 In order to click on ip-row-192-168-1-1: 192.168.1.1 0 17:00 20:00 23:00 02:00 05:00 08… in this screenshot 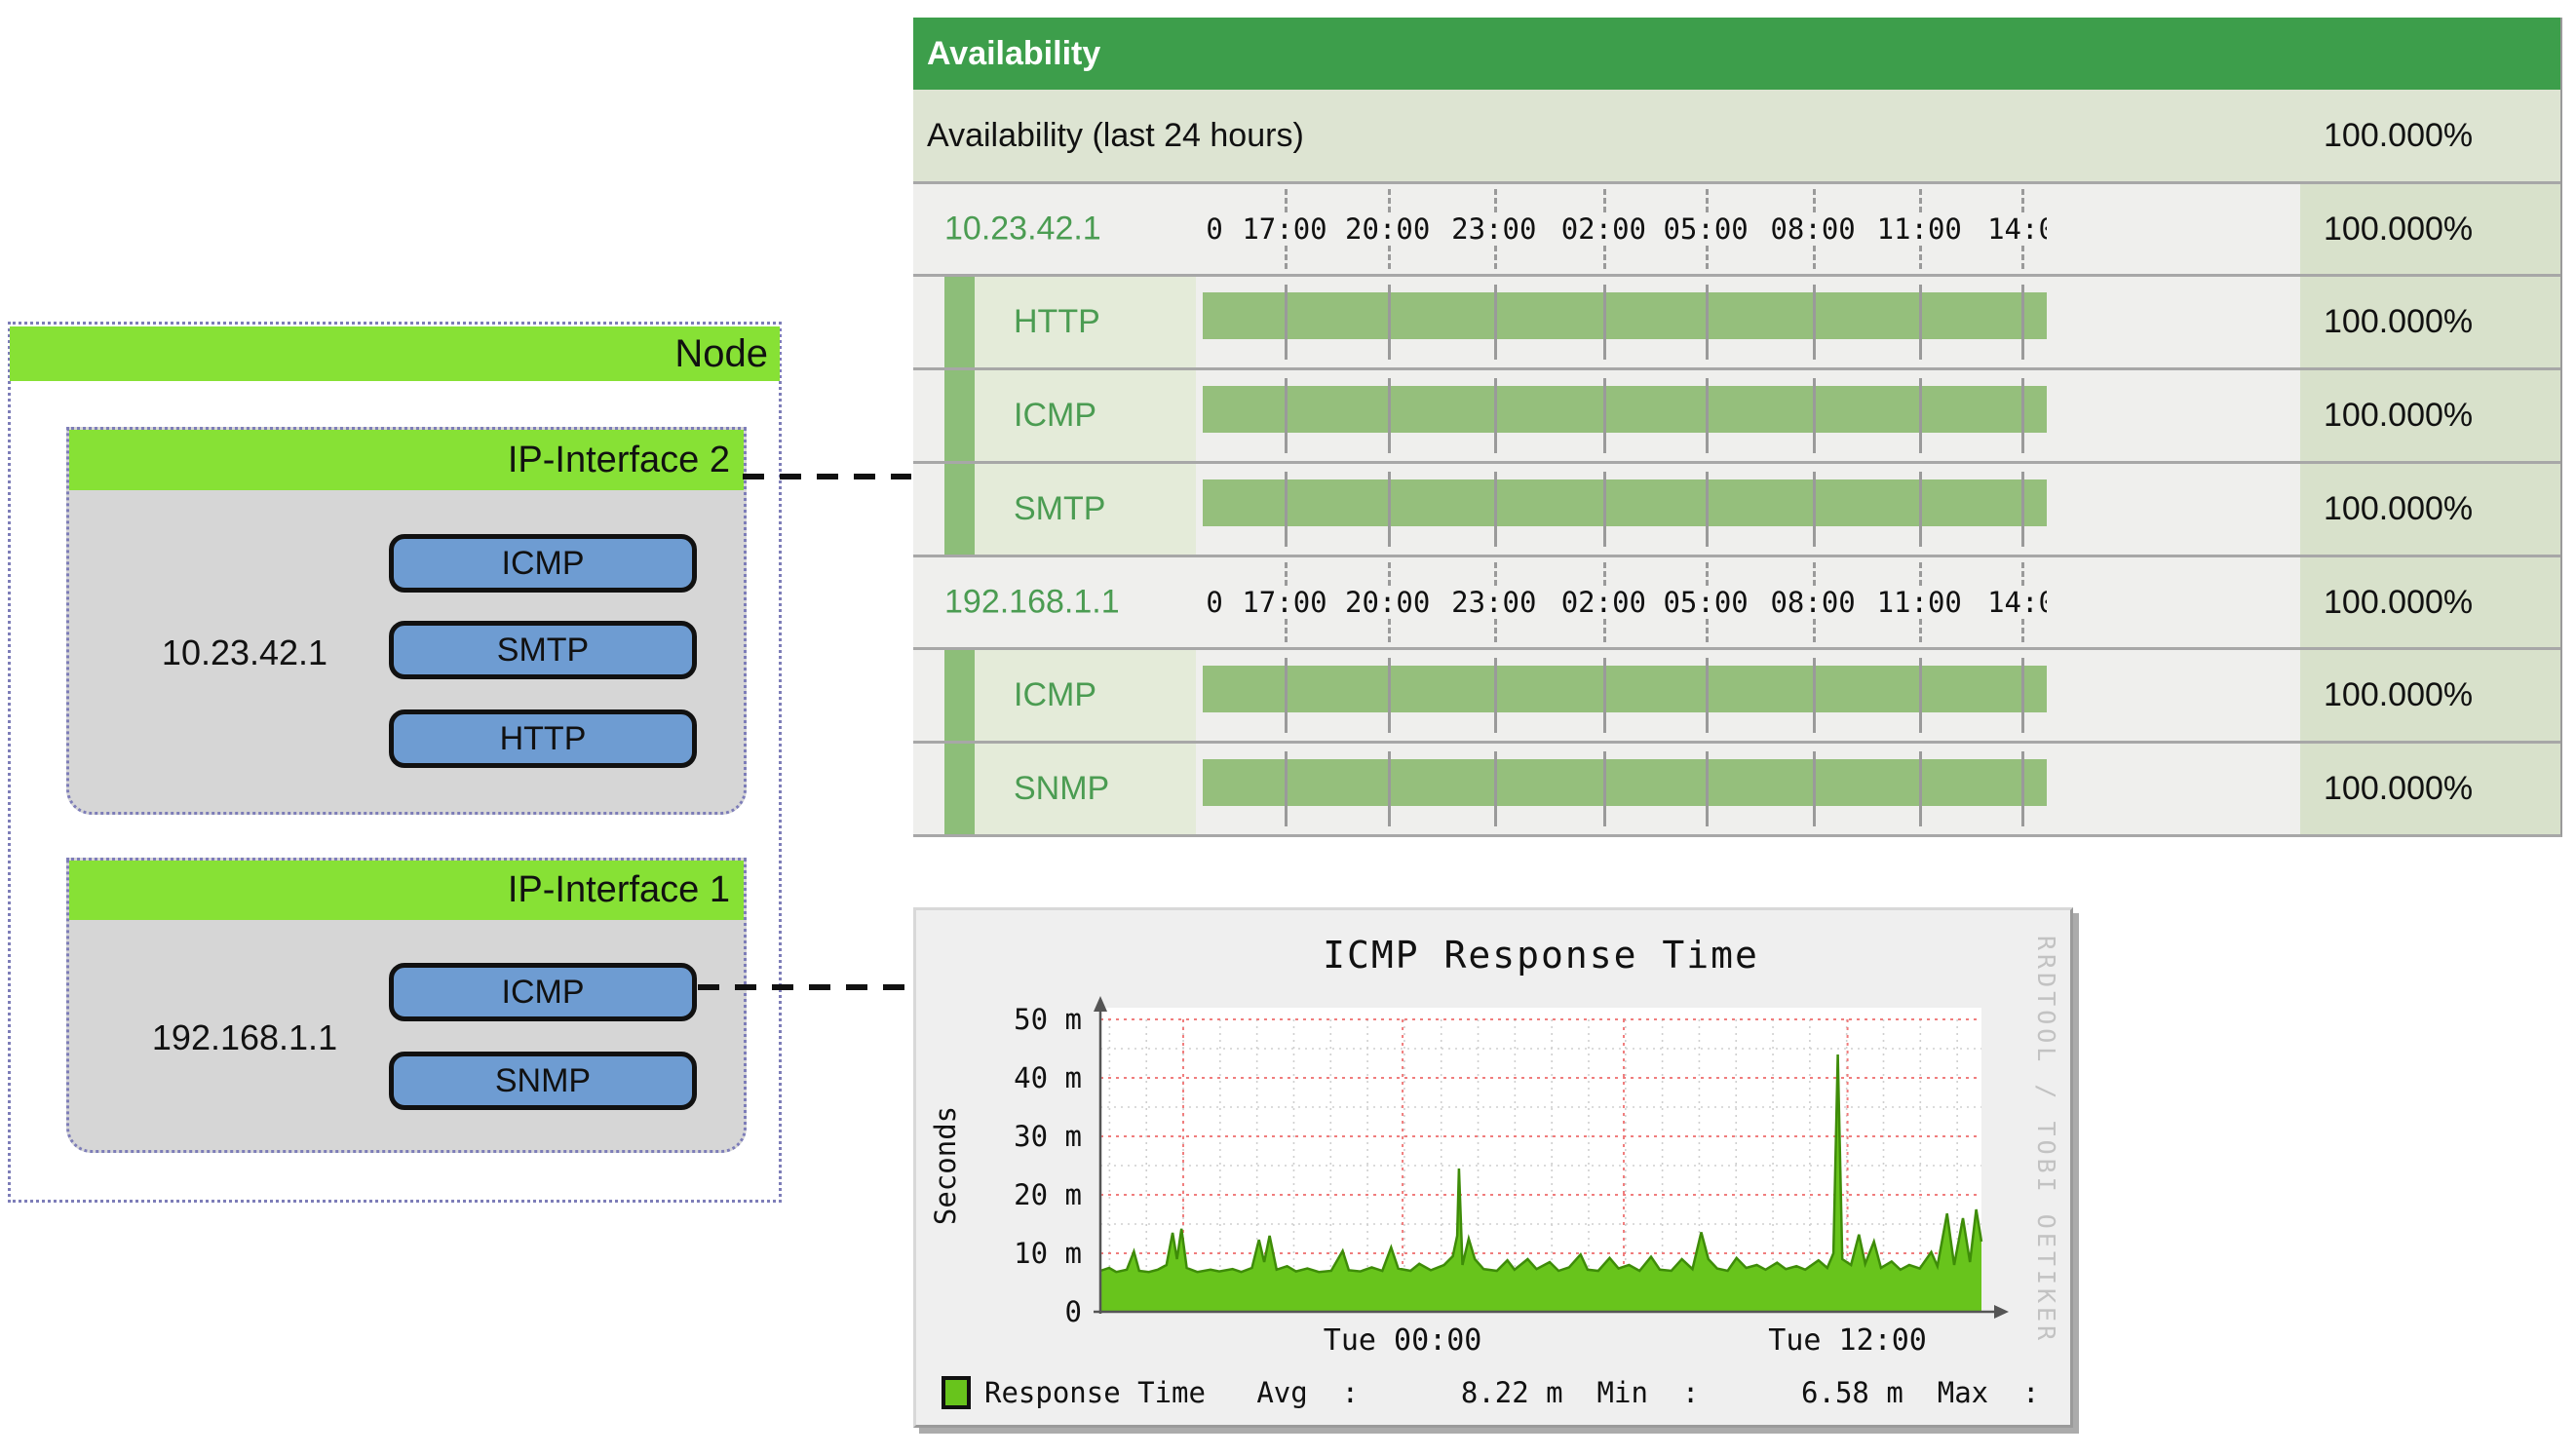, I will do `click(1736, 601)`.